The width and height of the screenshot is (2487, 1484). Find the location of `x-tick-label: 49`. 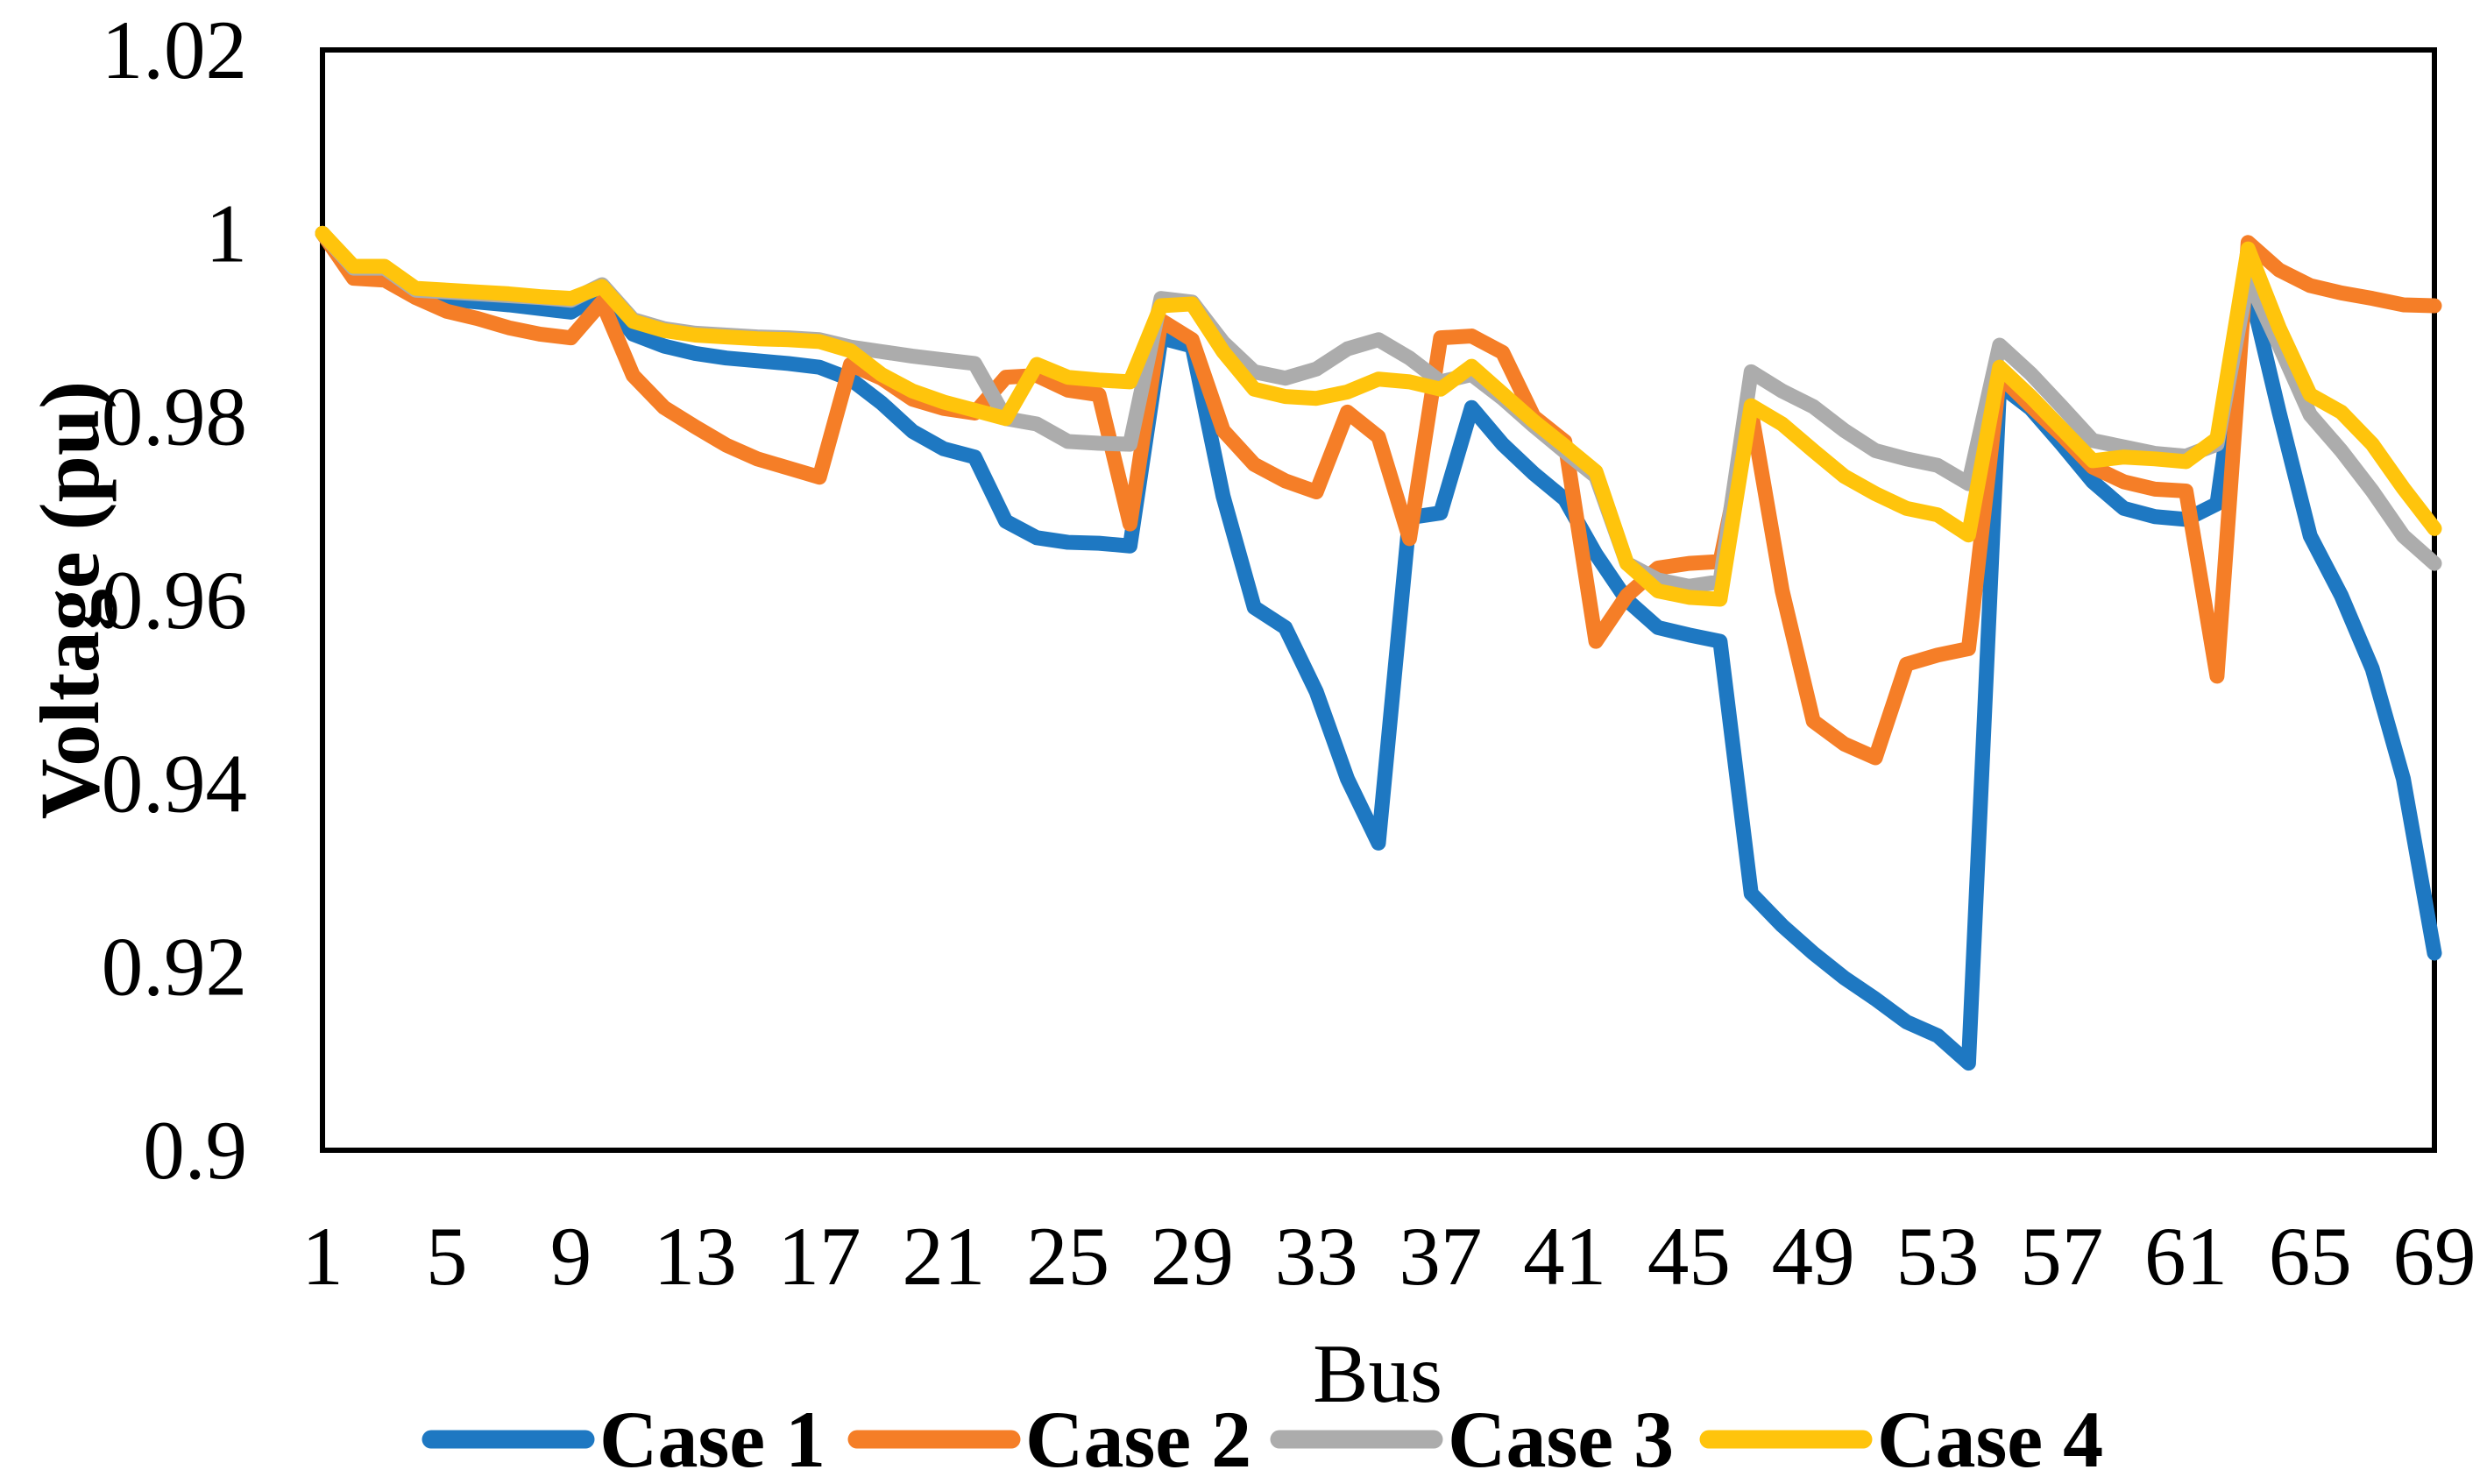

x-tick-label: 49 is located at coordinates (1813, 1256).